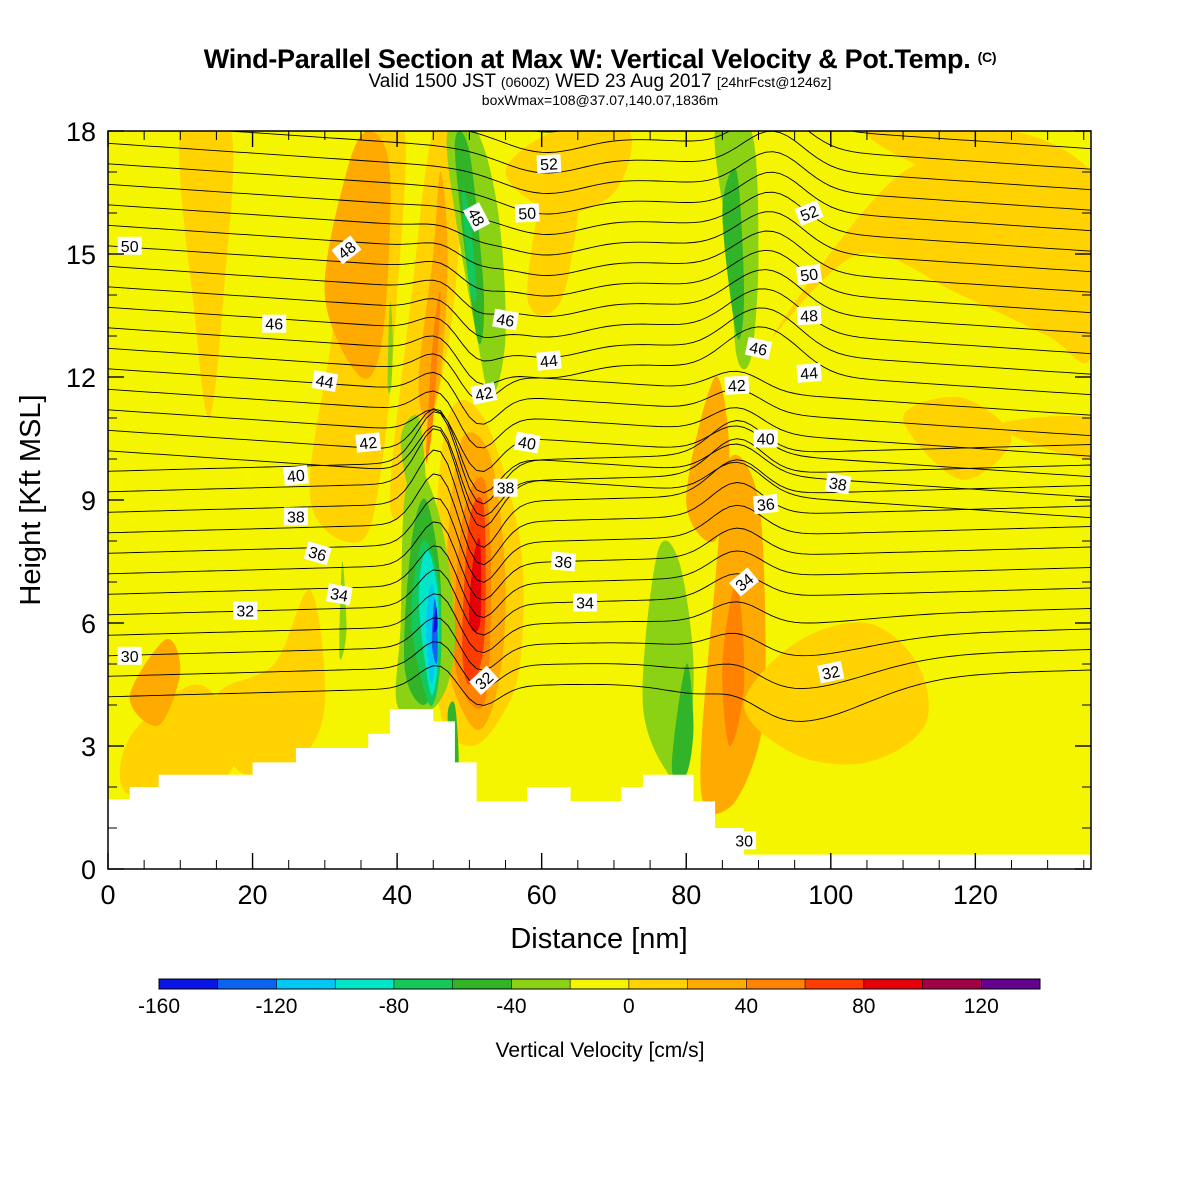 Image resolution: width=1200 pixels, height=1200 pixels. I want to click on y-tick-label: 9, so click(88, 501).